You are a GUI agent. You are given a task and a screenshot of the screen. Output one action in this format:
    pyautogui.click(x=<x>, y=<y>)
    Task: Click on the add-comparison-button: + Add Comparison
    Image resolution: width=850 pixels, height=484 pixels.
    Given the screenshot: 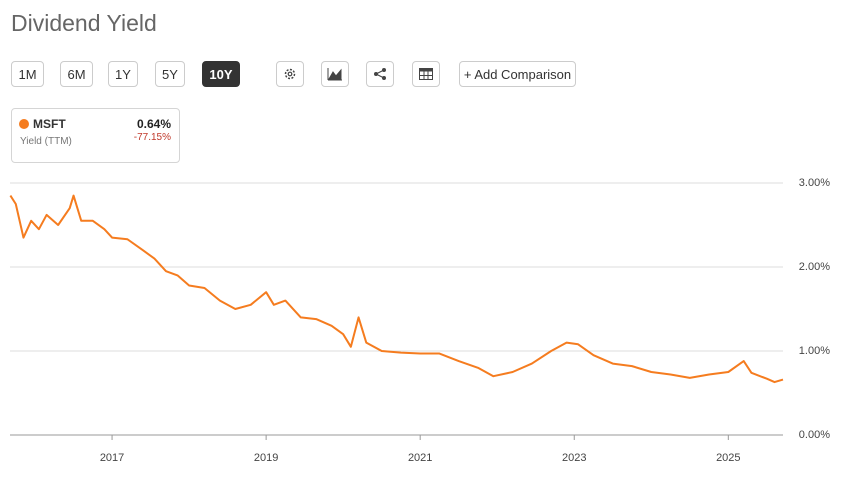 What is the action you would take?
    pyautogui.click(x=517, y=74)
    